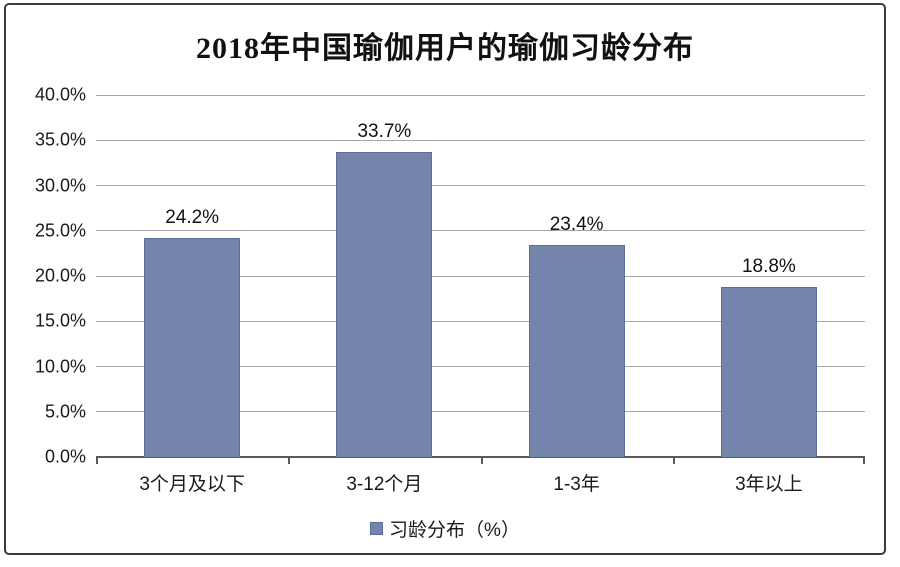  Describe the element at coordinates (576, 484) in the screenshot. I see `x-tick-label: 1-3年` at that location.